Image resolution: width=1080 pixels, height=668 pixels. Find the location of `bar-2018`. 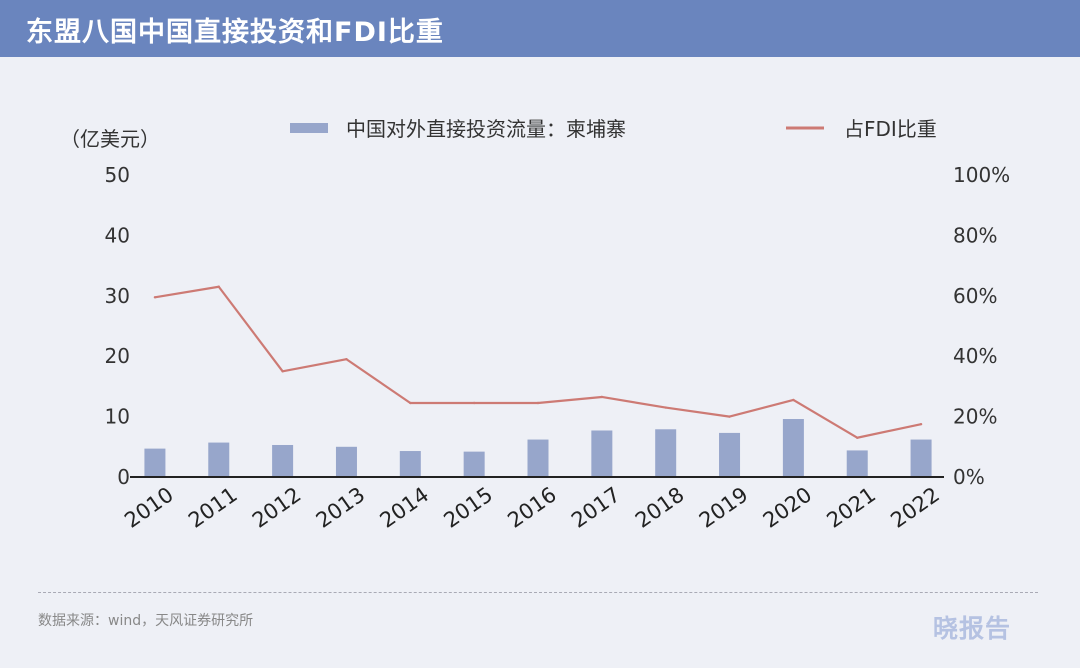

bar-2018 is located at coordinates (666, 453).